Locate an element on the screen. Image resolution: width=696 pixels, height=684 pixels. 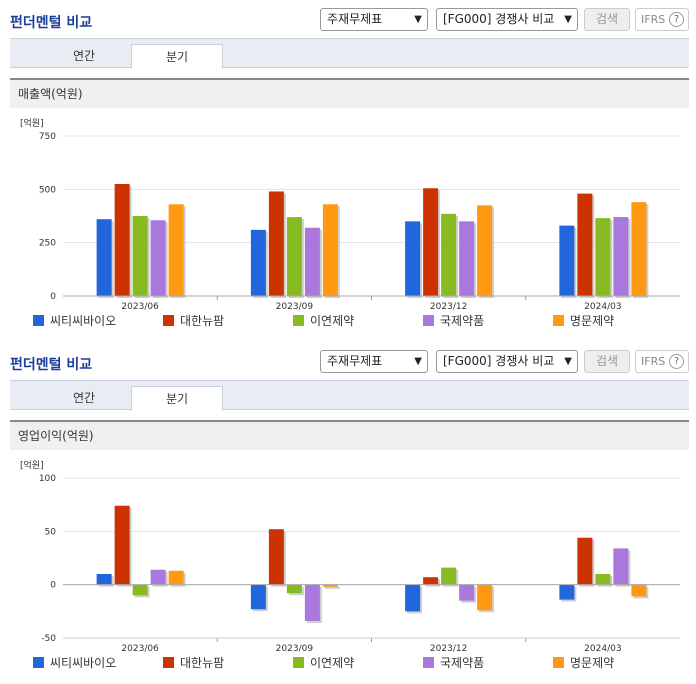
revenue-chart-legend: 씨티씨바이오 대한뉴팜 이연제약 국제약품 명문제약 is located at coordinates (348, 322).